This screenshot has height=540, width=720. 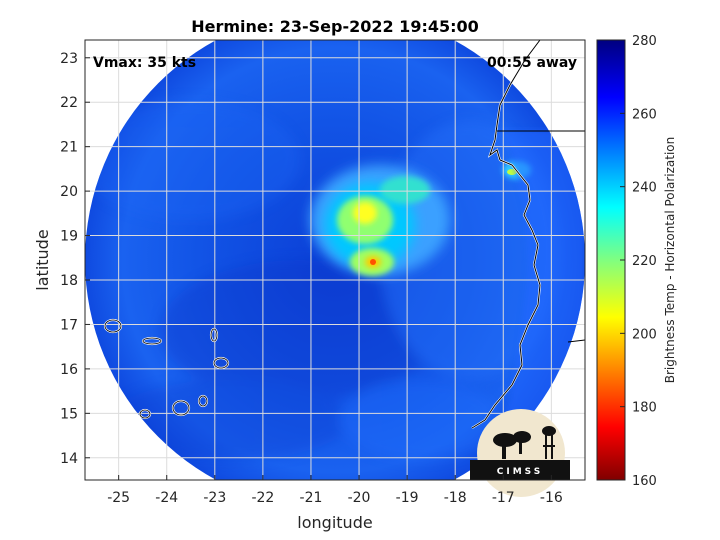 I want to click on cimss-logo: CIMSS, so click(x=520, y=453).